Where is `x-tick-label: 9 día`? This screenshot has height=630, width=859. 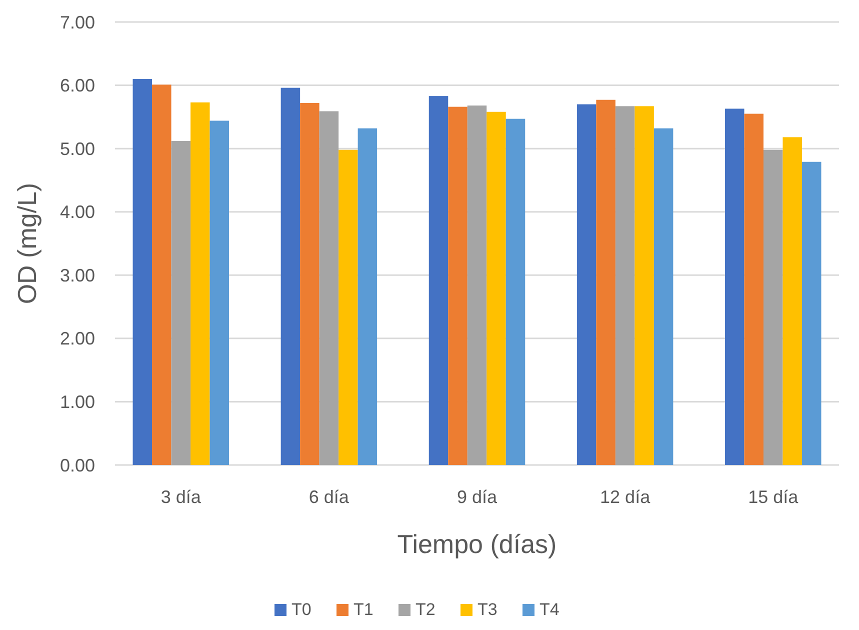 x-tick-label: 9 día is located at coordinates (477, 497).